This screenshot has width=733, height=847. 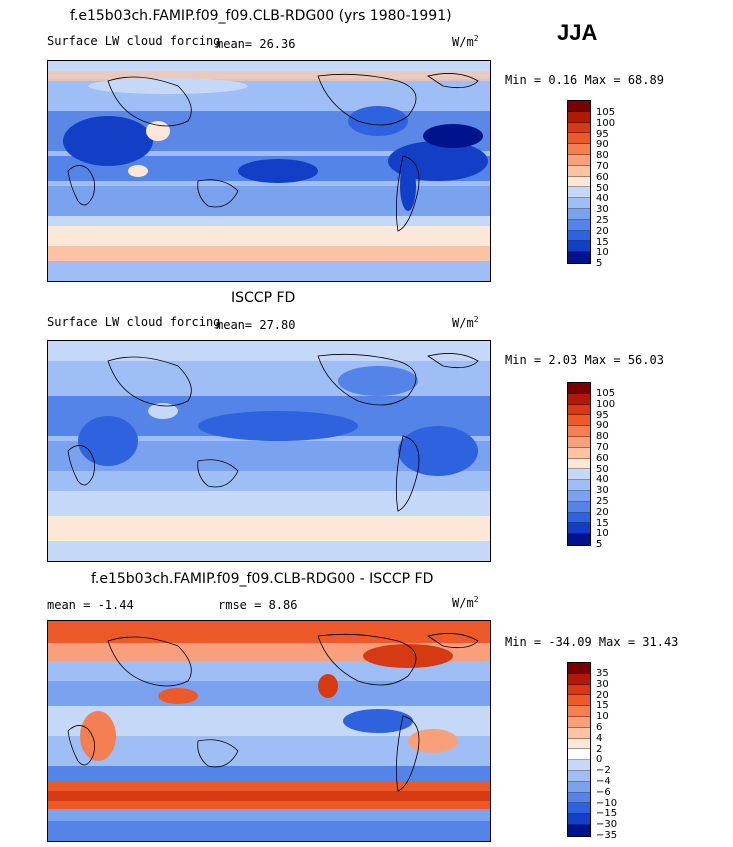 What do you see at coordinates (579, 749) in the screenshot?
I see `panel3-colorbar` at bounding box center [579, 749].